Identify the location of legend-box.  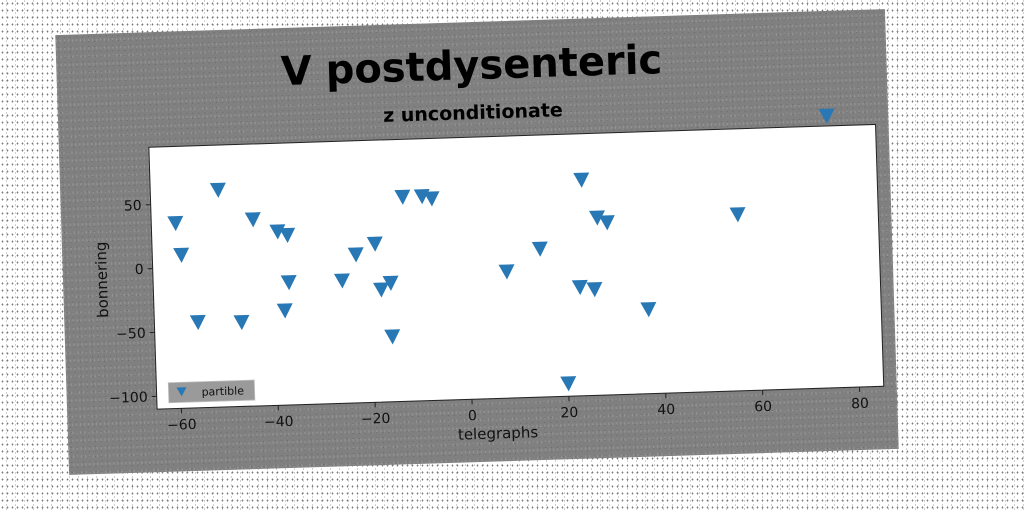
(211, 391).